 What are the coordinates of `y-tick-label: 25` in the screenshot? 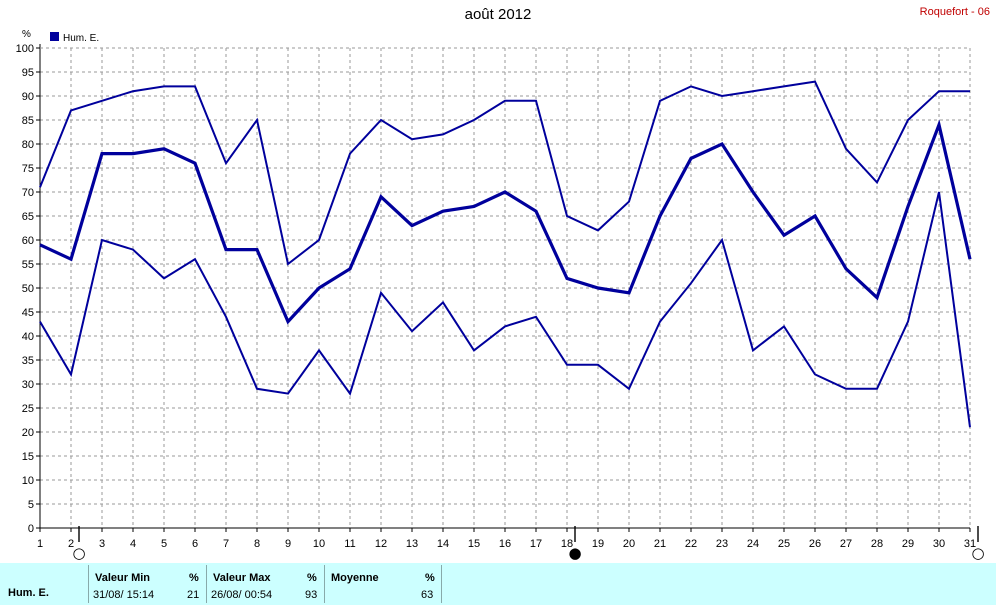 It's located at (28, 409).